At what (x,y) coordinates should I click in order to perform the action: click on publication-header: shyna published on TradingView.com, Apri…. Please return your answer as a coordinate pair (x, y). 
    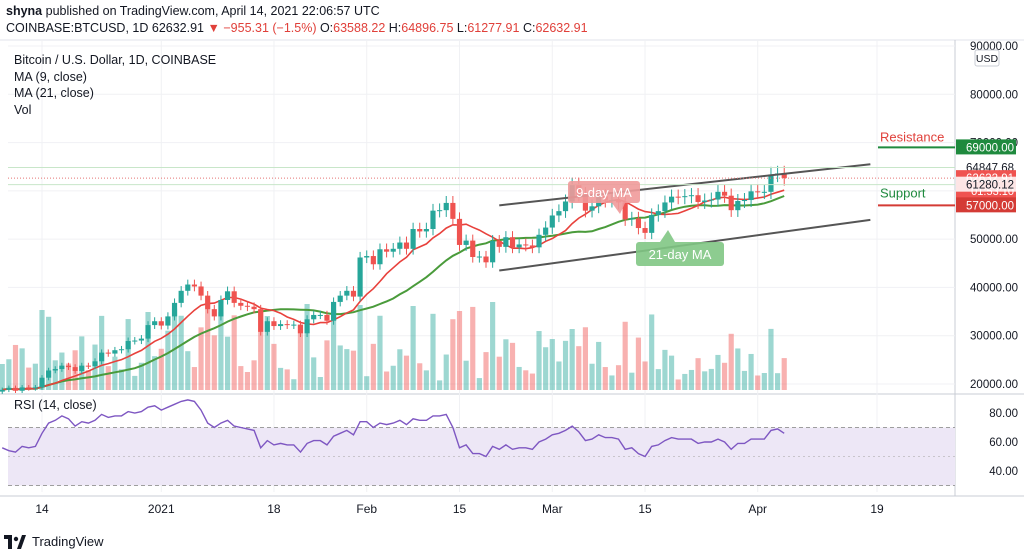
    Looking at the image, I should click on (512, 20).